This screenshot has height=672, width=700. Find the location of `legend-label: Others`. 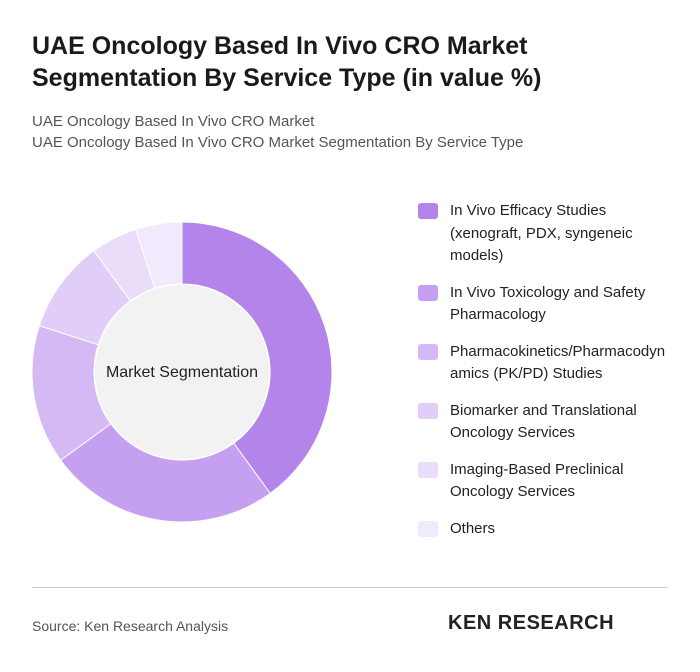

legend-label: Others is located at coordinates (473, 528).